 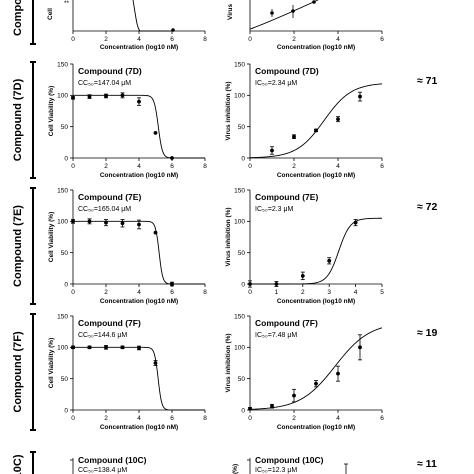 I want to click on left-x-ticks: 0 2 4 6 8, so click(x=139, y=37).